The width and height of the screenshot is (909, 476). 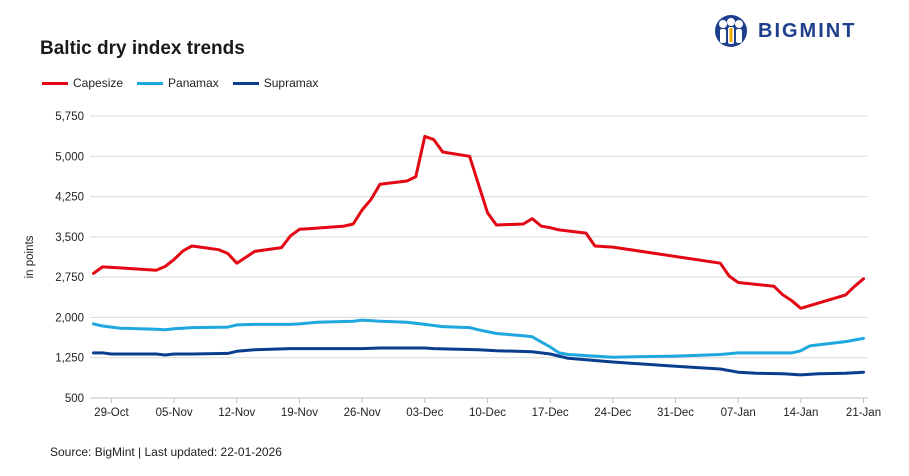 I want to click on legend-swatch-panamax, so click(x=150, y=83).